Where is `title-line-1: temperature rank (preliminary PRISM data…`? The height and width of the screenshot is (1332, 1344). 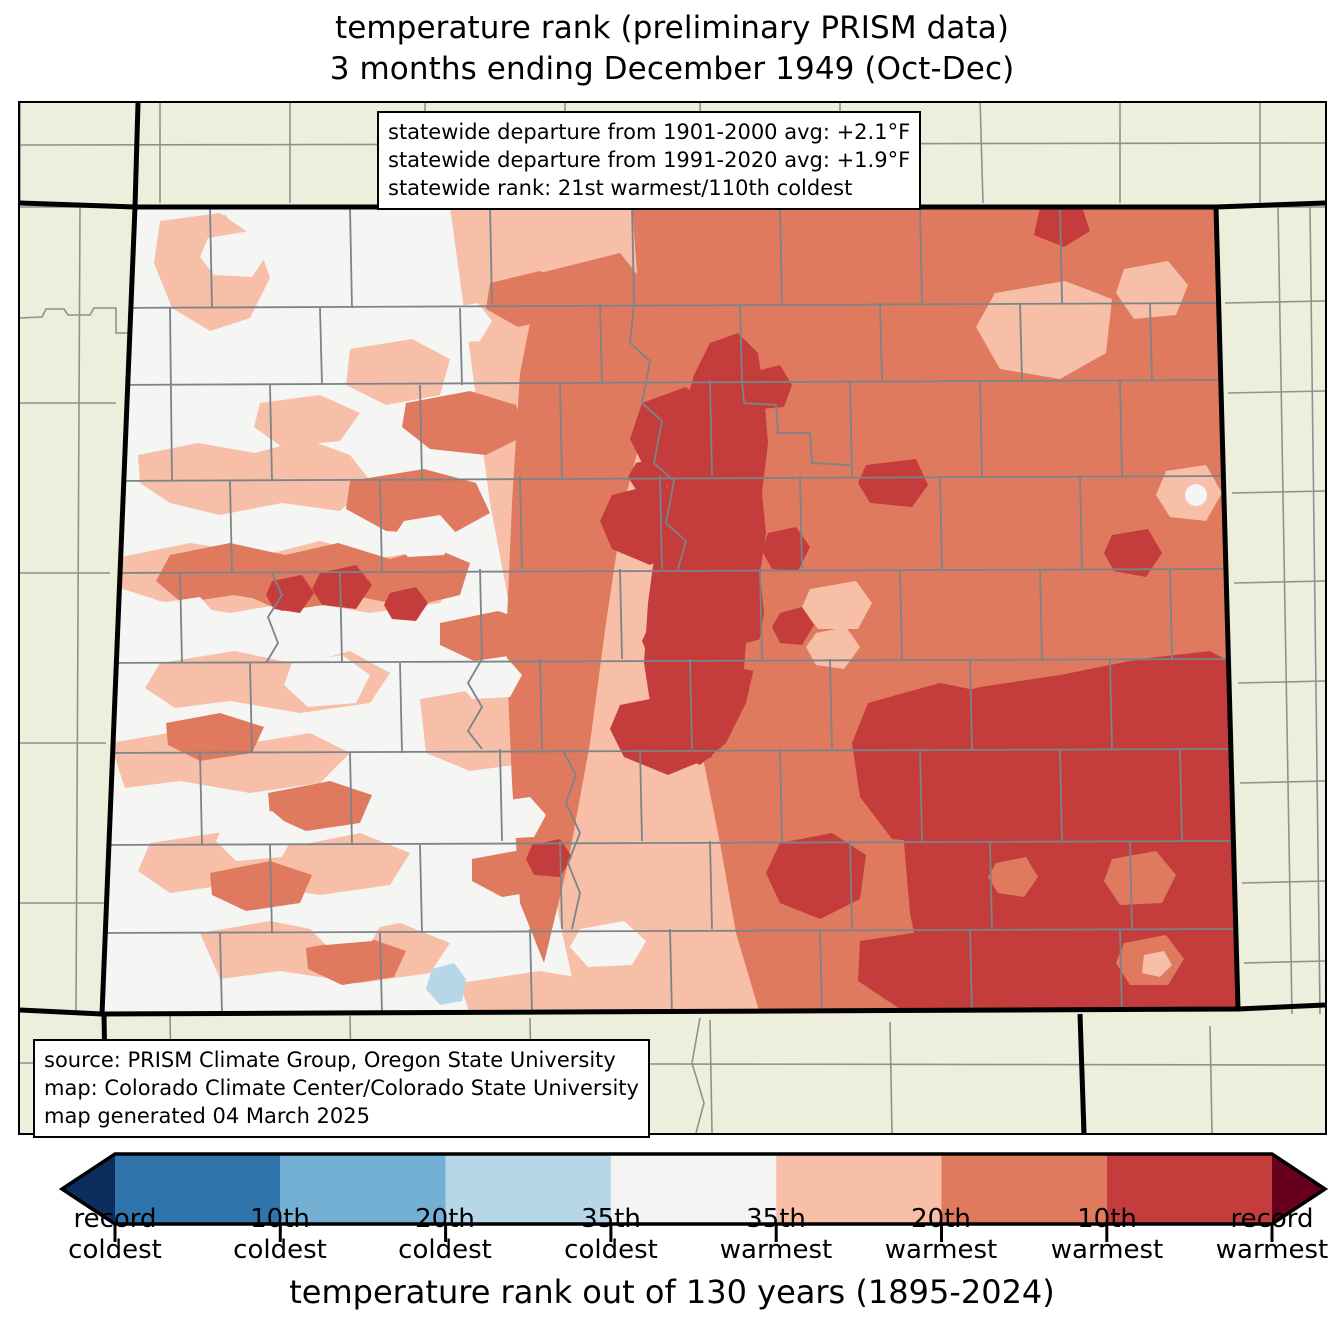 title-line-1: temperature rank (preliminary PRISM data… is located at coordinates (672, 28).